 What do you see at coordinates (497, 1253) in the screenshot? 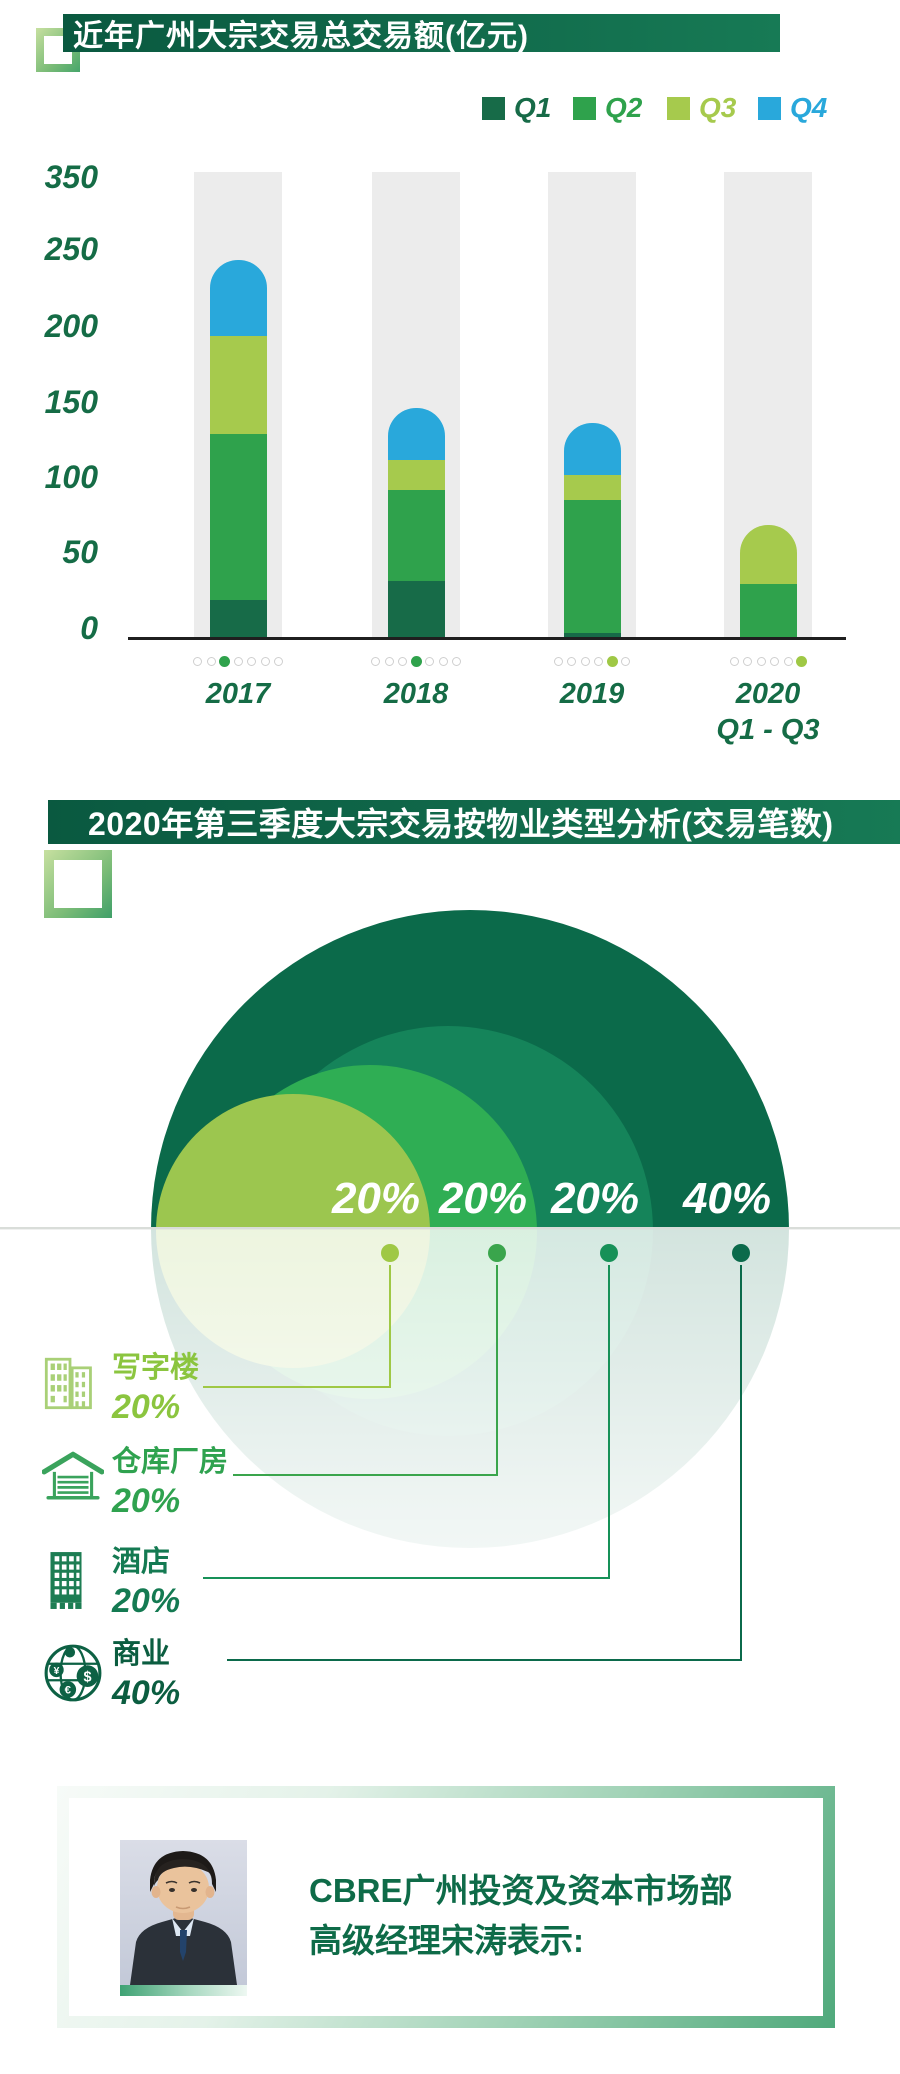
I see `ring-dot-仓库厂房` at bounding box center [497, 1253].